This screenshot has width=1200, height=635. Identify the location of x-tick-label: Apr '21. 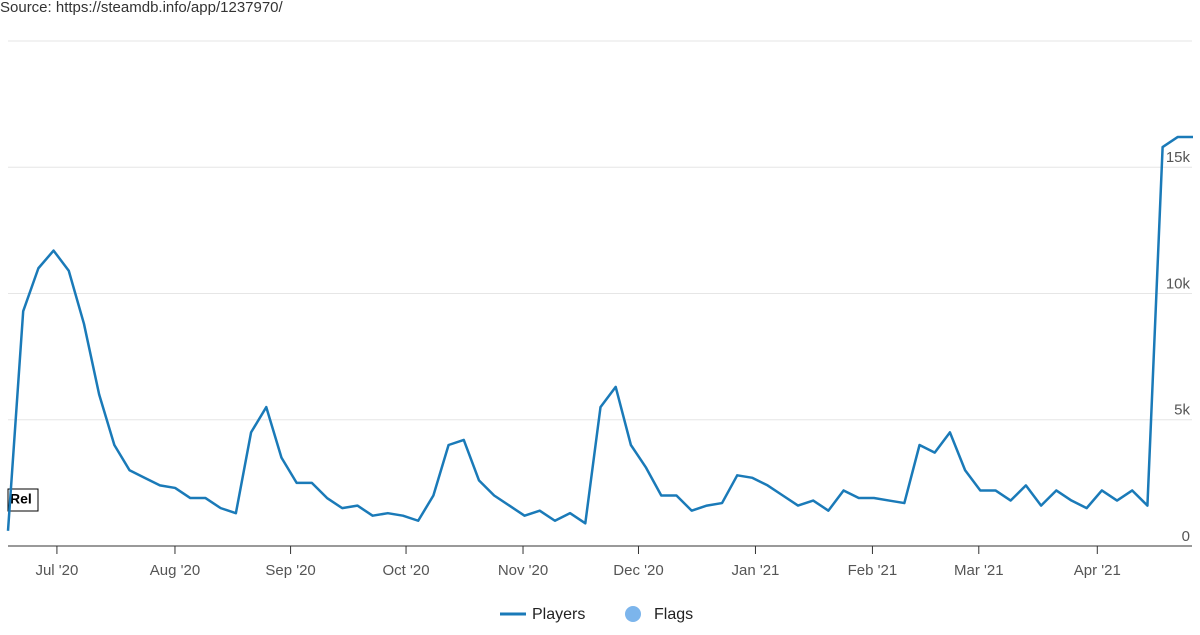
(1097, 570).